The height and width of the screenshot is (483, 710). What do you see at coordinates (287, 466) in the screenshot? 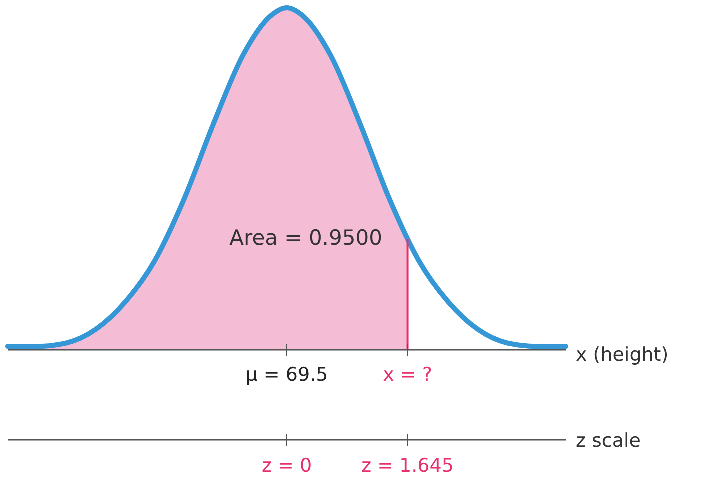
I see `x-tick-label: z = 0` at bounding box center [287, 466].